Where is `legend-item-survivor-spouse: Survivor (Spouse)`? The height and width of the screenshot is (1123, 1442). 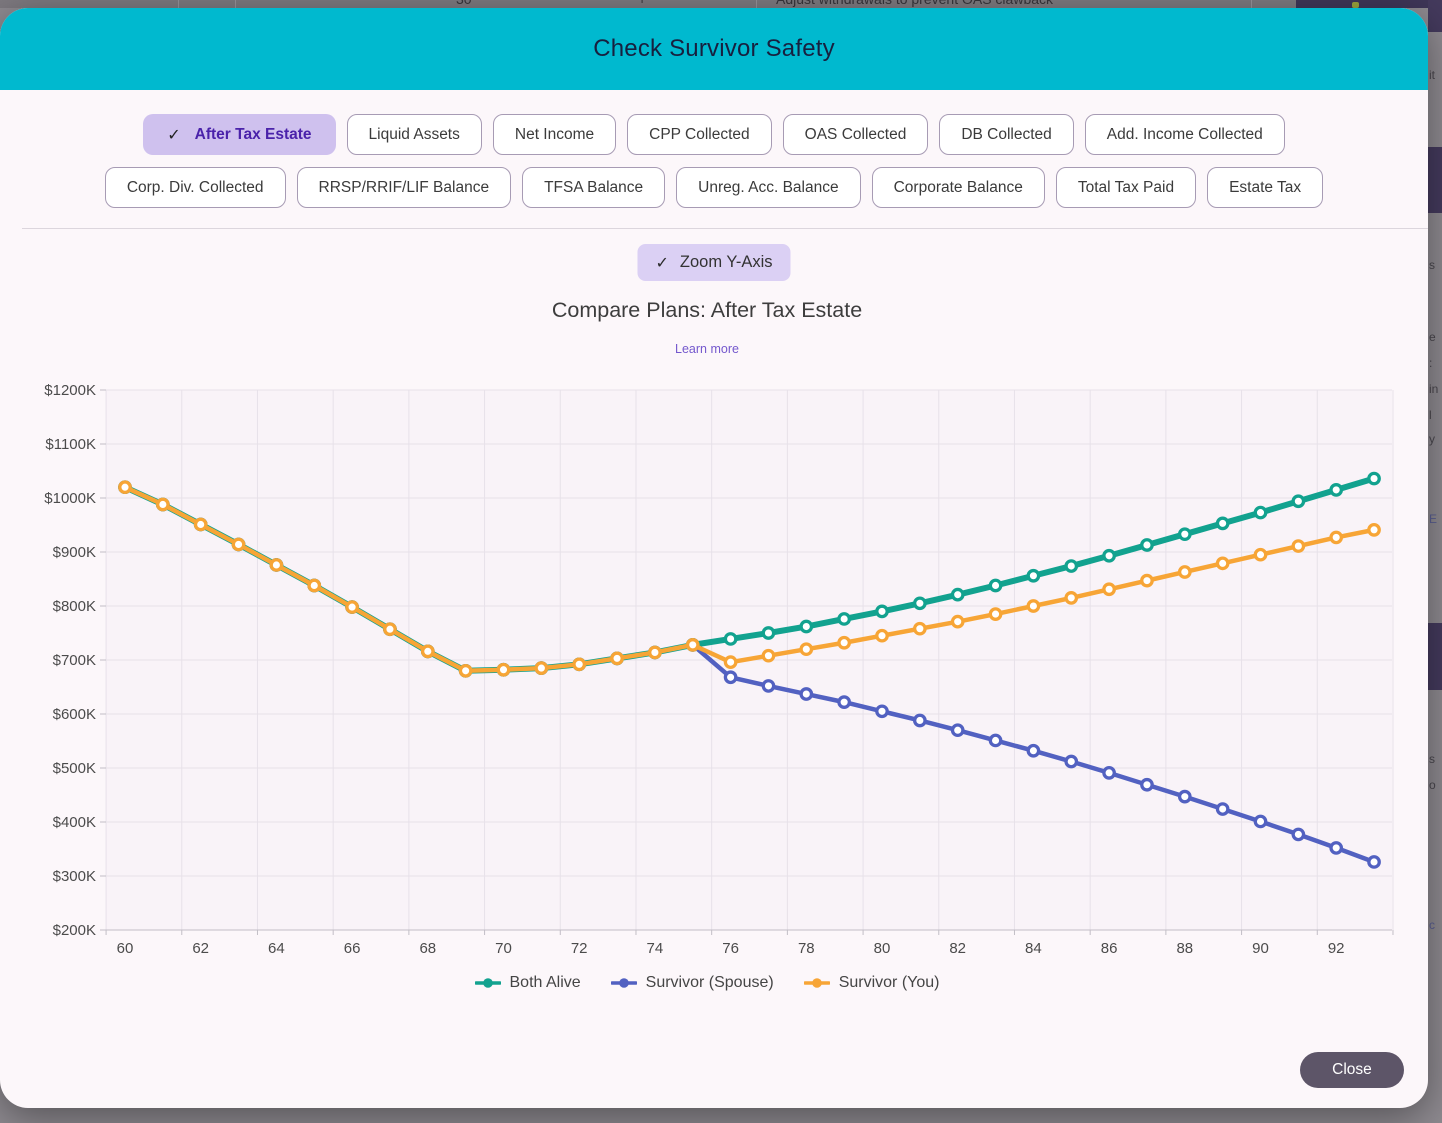 legend-item-survivor-spouse: Survivor (Spouse) is located at coordinates (692, 983).